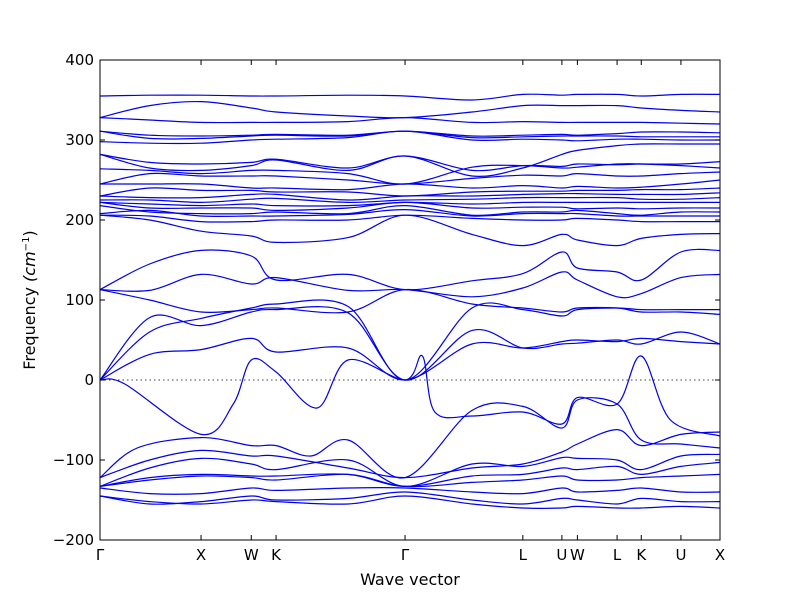  What do you see at coordinates (79, 220) in the screenshot?
I see `y-tick-label: 200` at bounding box center [79, 220].